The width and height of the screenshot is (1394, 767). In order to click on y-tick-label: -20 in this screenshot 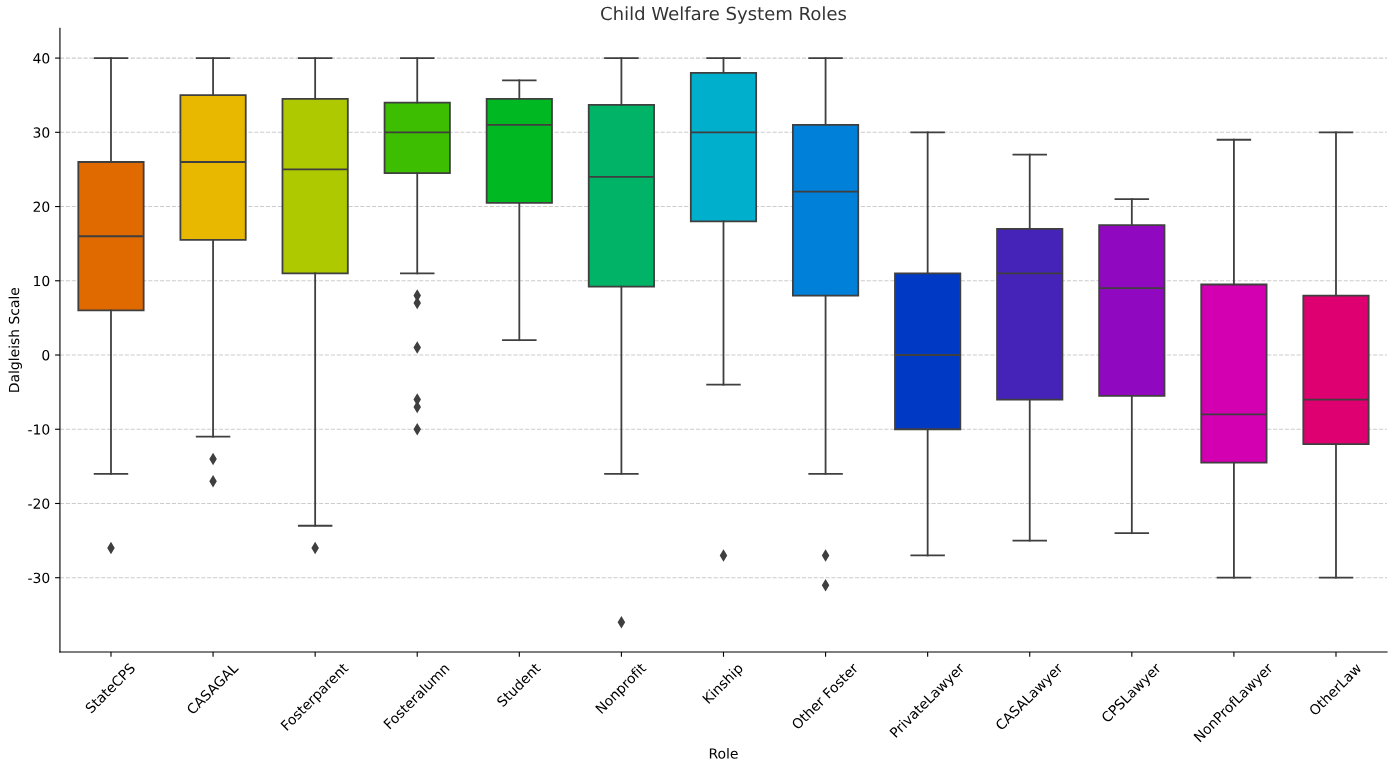, I will do `click(39, 503)`.